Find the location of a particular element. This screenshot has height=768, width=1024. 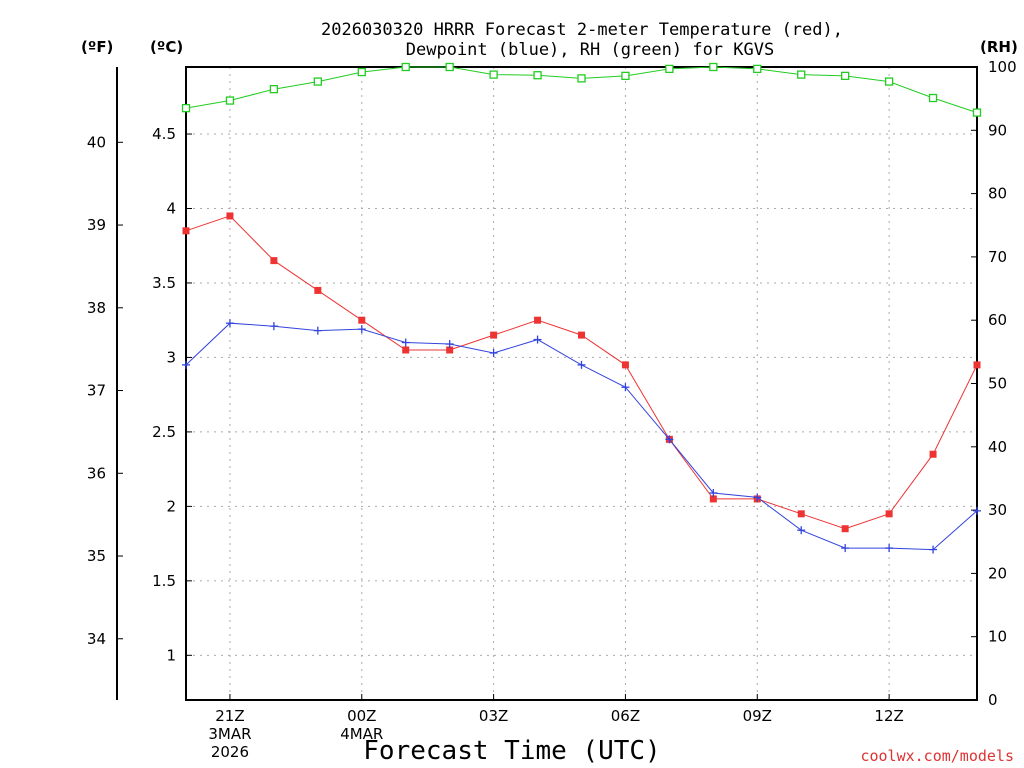

celsius-unit-label: (ºC) is located at coordinates (166, 47).